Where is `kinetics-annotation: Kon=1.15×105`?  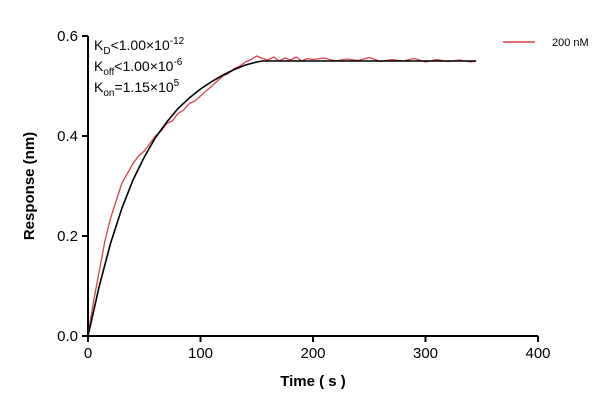 kinetics-annotation: Kon=1.15×105 is located at coordinates (137, 88).